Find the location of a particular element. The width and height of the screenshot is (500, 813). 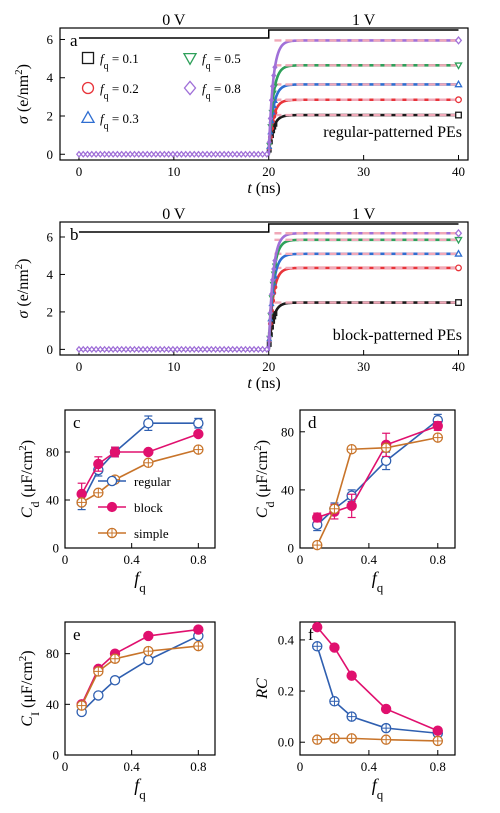

baseline-markers is located at coordinates (172, 154).